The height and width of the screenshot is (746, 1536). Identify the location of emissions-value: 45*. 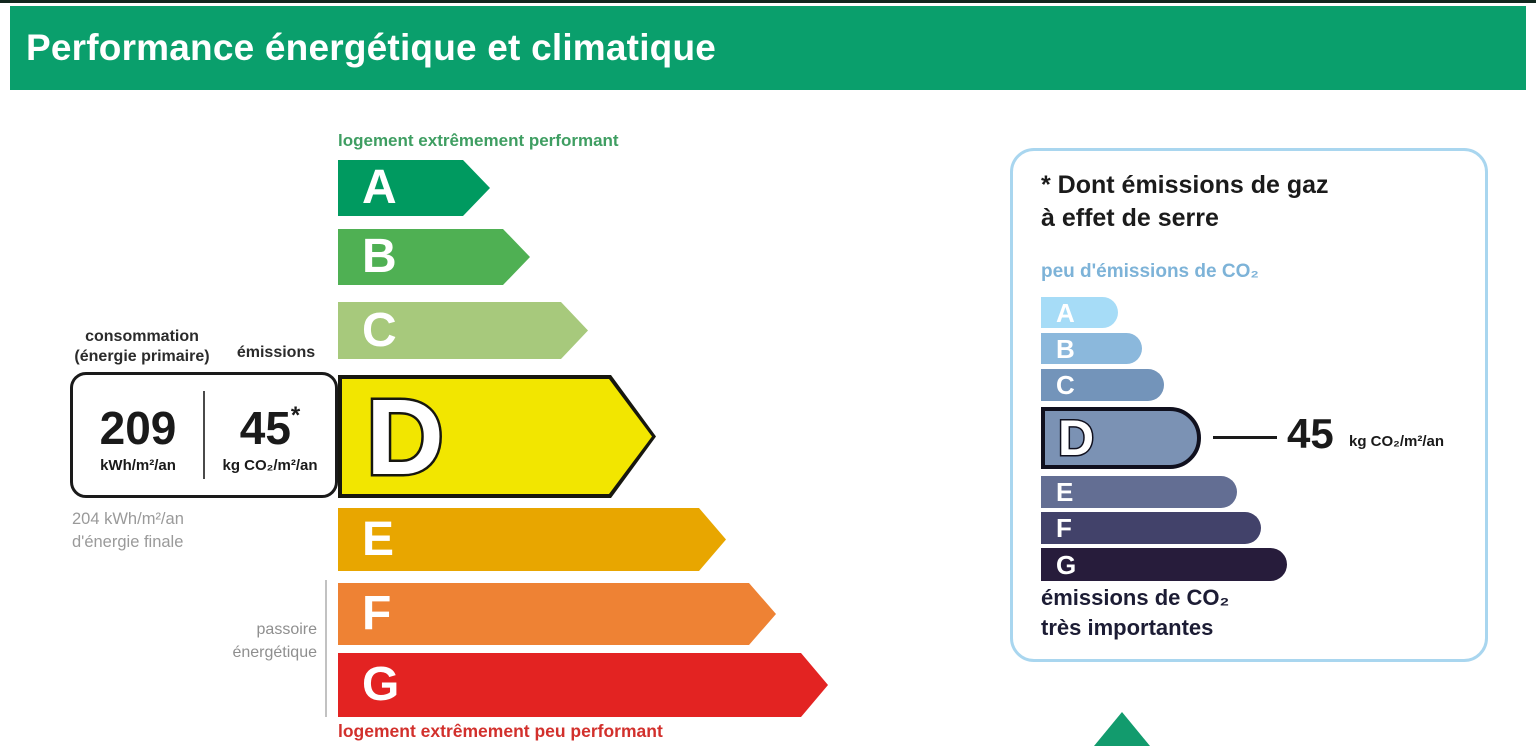
(270, 427).